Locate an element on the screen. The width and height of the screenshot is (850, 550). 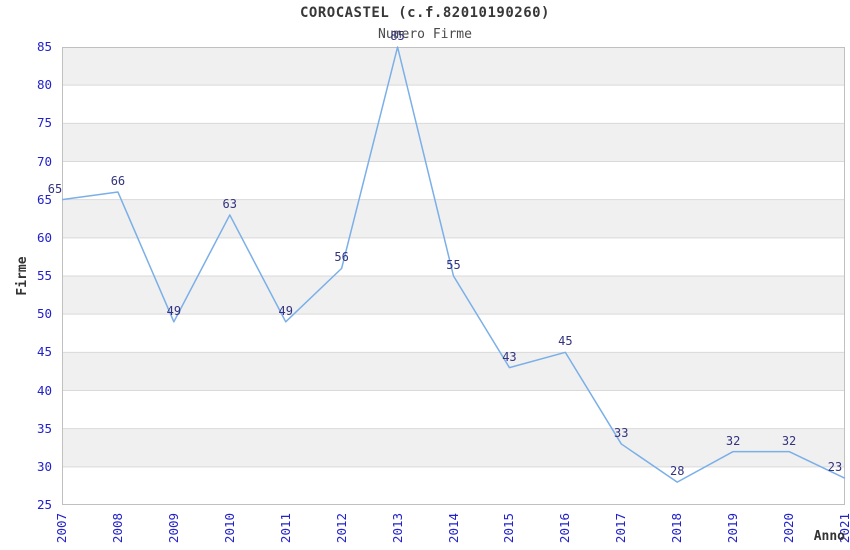
x-tick-label: 2008 is located at coordinates (117, 528).